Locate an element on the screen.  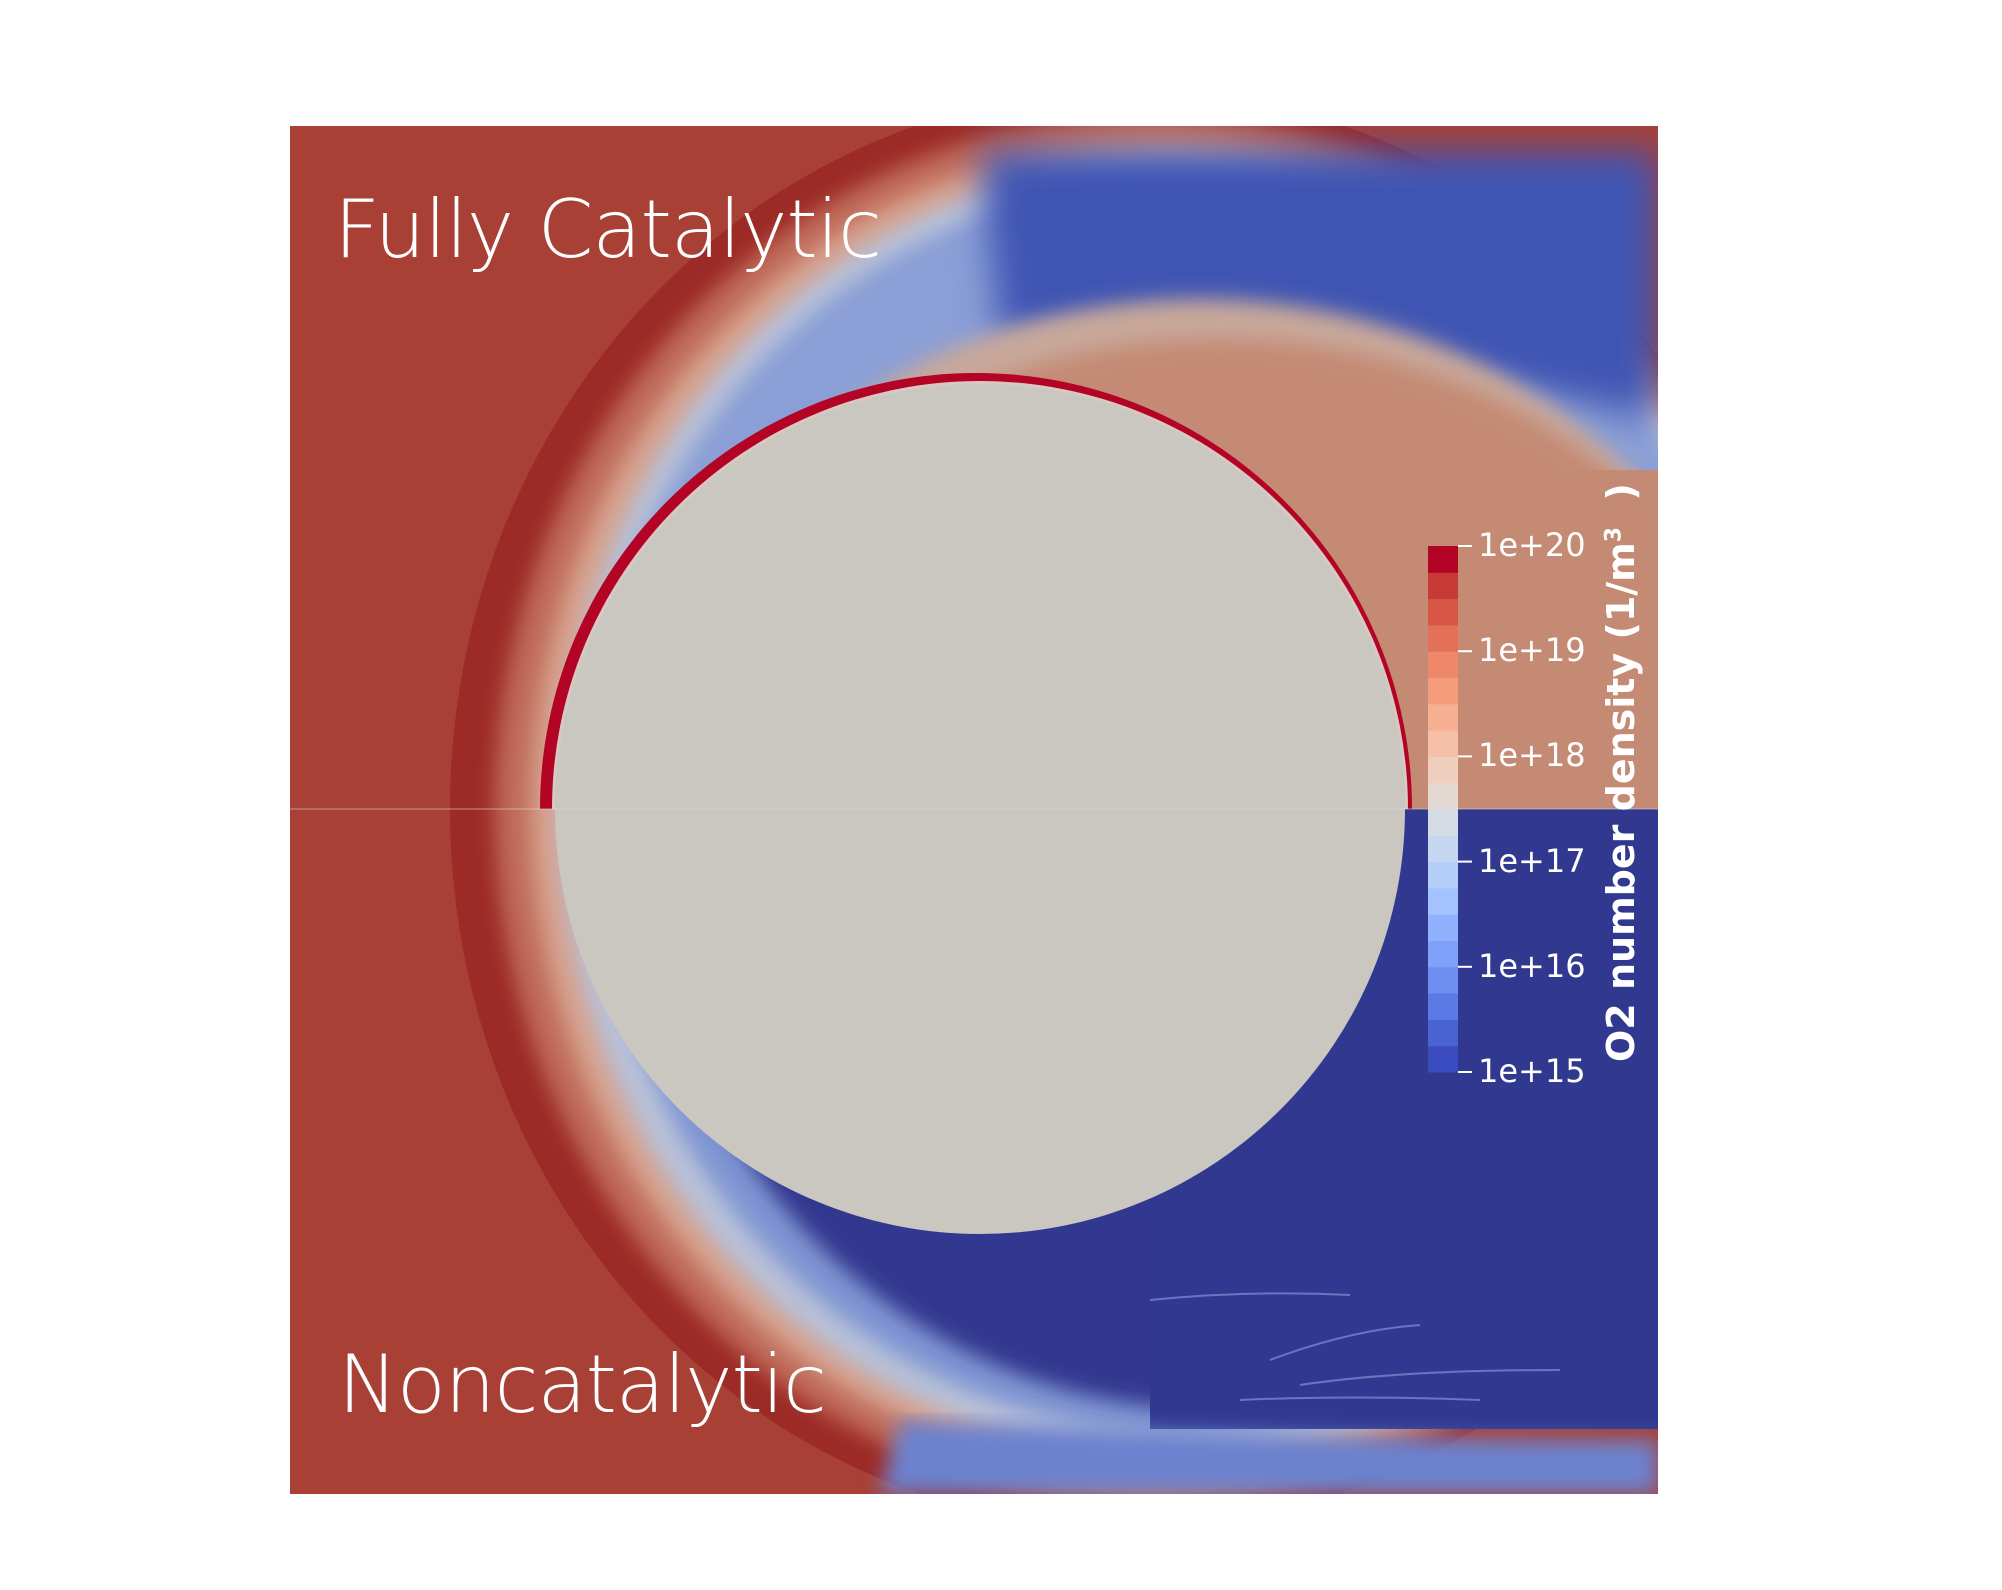
colorbar-tick-label: 1e+15 is located at coordinates (1532, 1071).